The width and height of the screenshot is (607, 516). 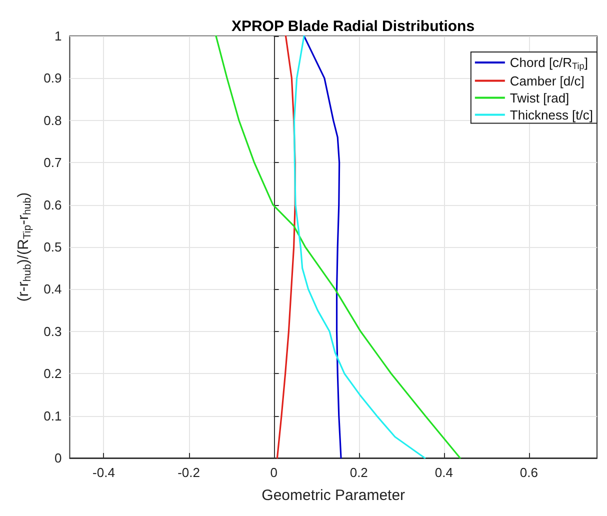 I want to click on x-axis-title: Geometric Parameter, so click(x=334, y=495).